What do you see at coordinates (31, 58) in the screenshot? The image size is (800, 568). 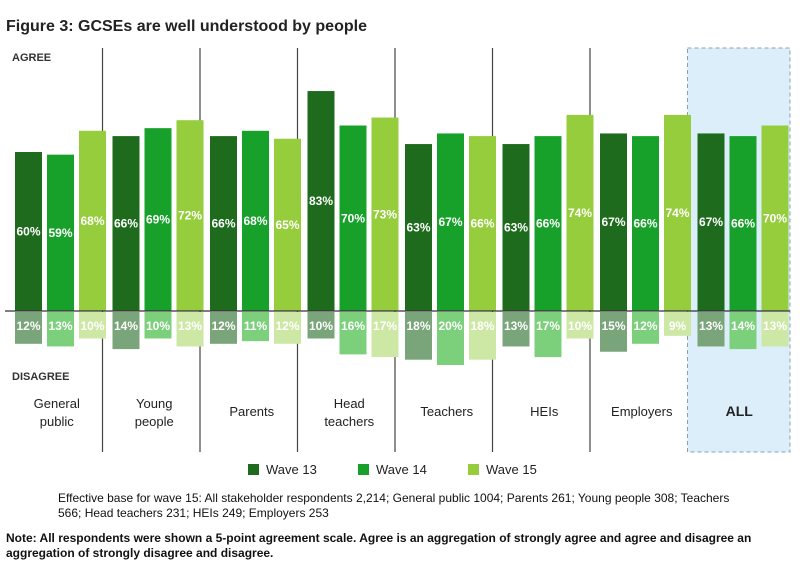 I see `agree-label: AGREE` at bounding box center [31, 58].